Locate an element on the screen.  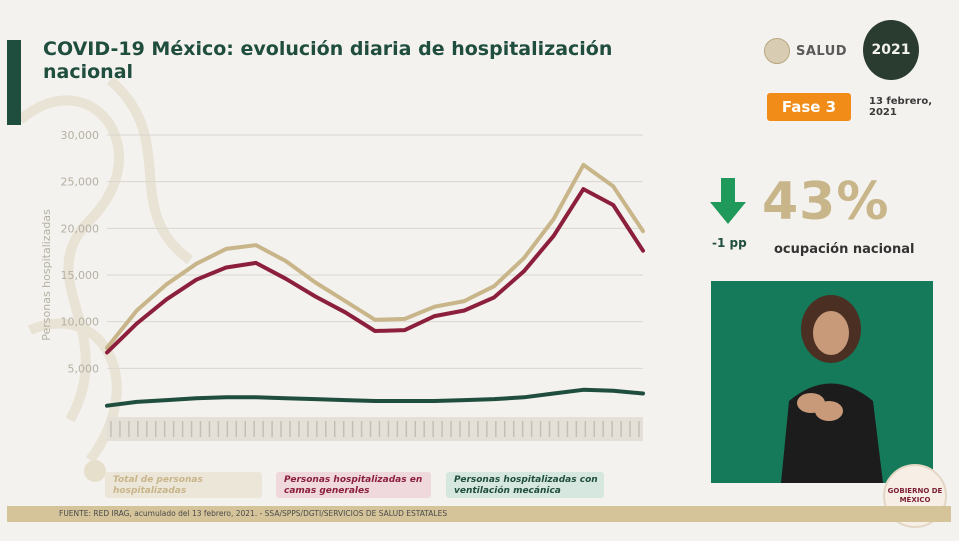
y-tick-label: 10,000 is located at coordinates (80, 322).